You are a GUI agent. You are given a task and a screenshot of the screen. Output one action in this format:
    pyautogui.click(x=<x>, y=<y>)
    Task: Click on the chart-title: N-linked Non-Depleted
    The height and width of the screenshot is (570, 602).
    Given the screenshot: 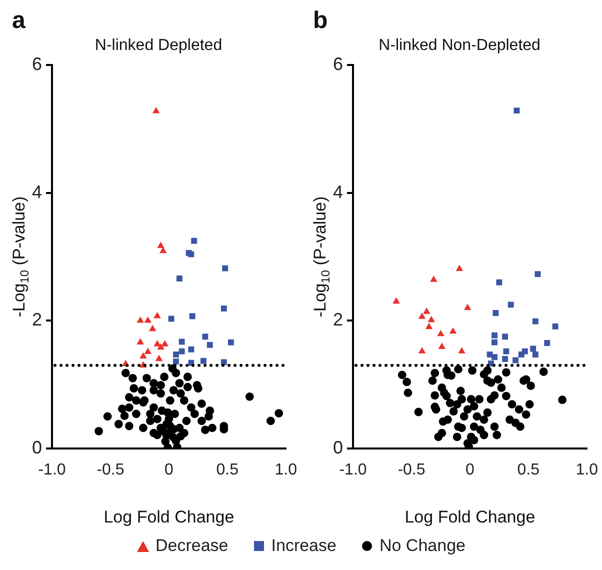 What is the action you would take?
    pyautogui.click(x=459, y=45)
    